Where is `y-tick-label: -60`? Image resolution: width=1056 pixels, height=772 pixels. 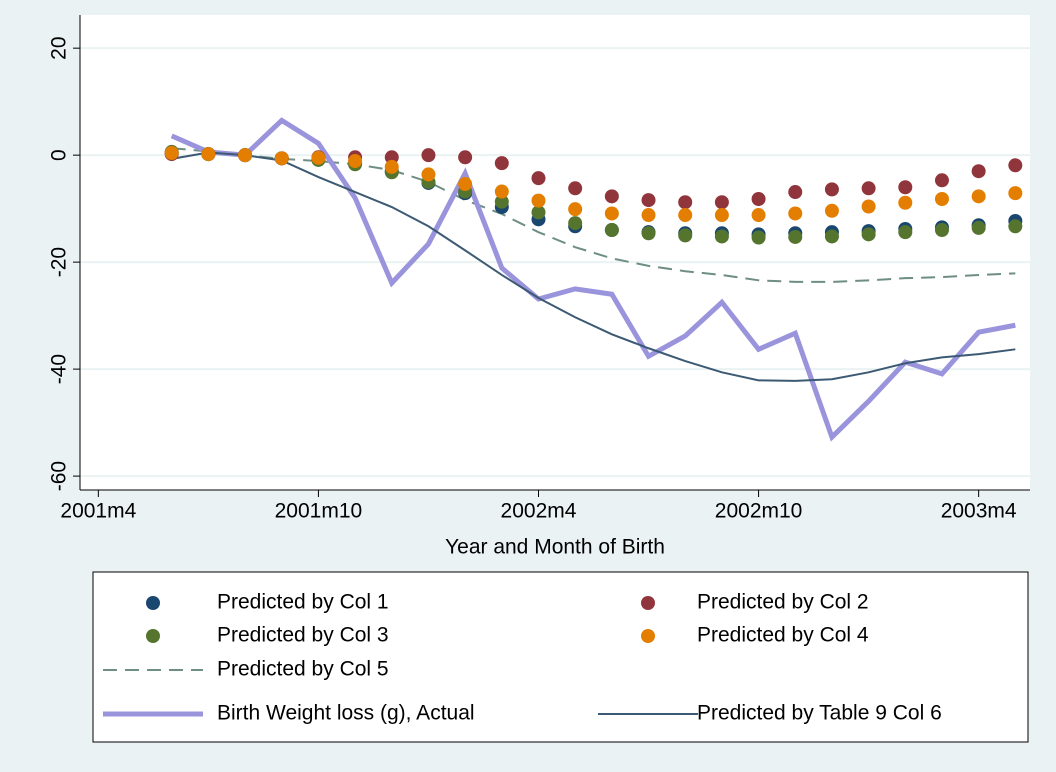
y-tick-label: -60 is located at coordinates (59, 476).